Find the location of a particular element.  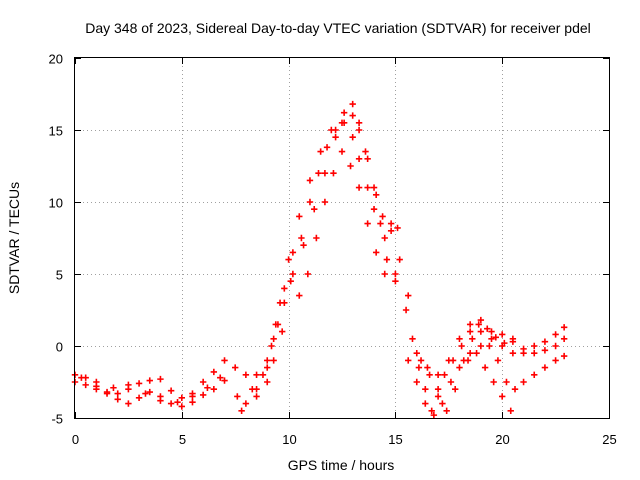

y-tick-label: 5 is located at coordinates (59, 275).